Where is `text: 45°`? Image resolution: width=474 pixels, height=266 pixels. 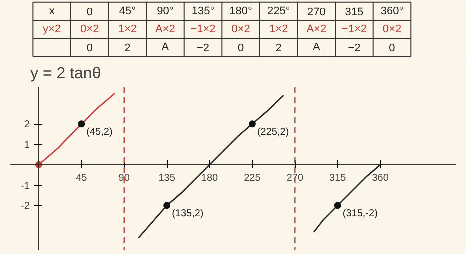 text: 45° is located at coordinates (127, 11).